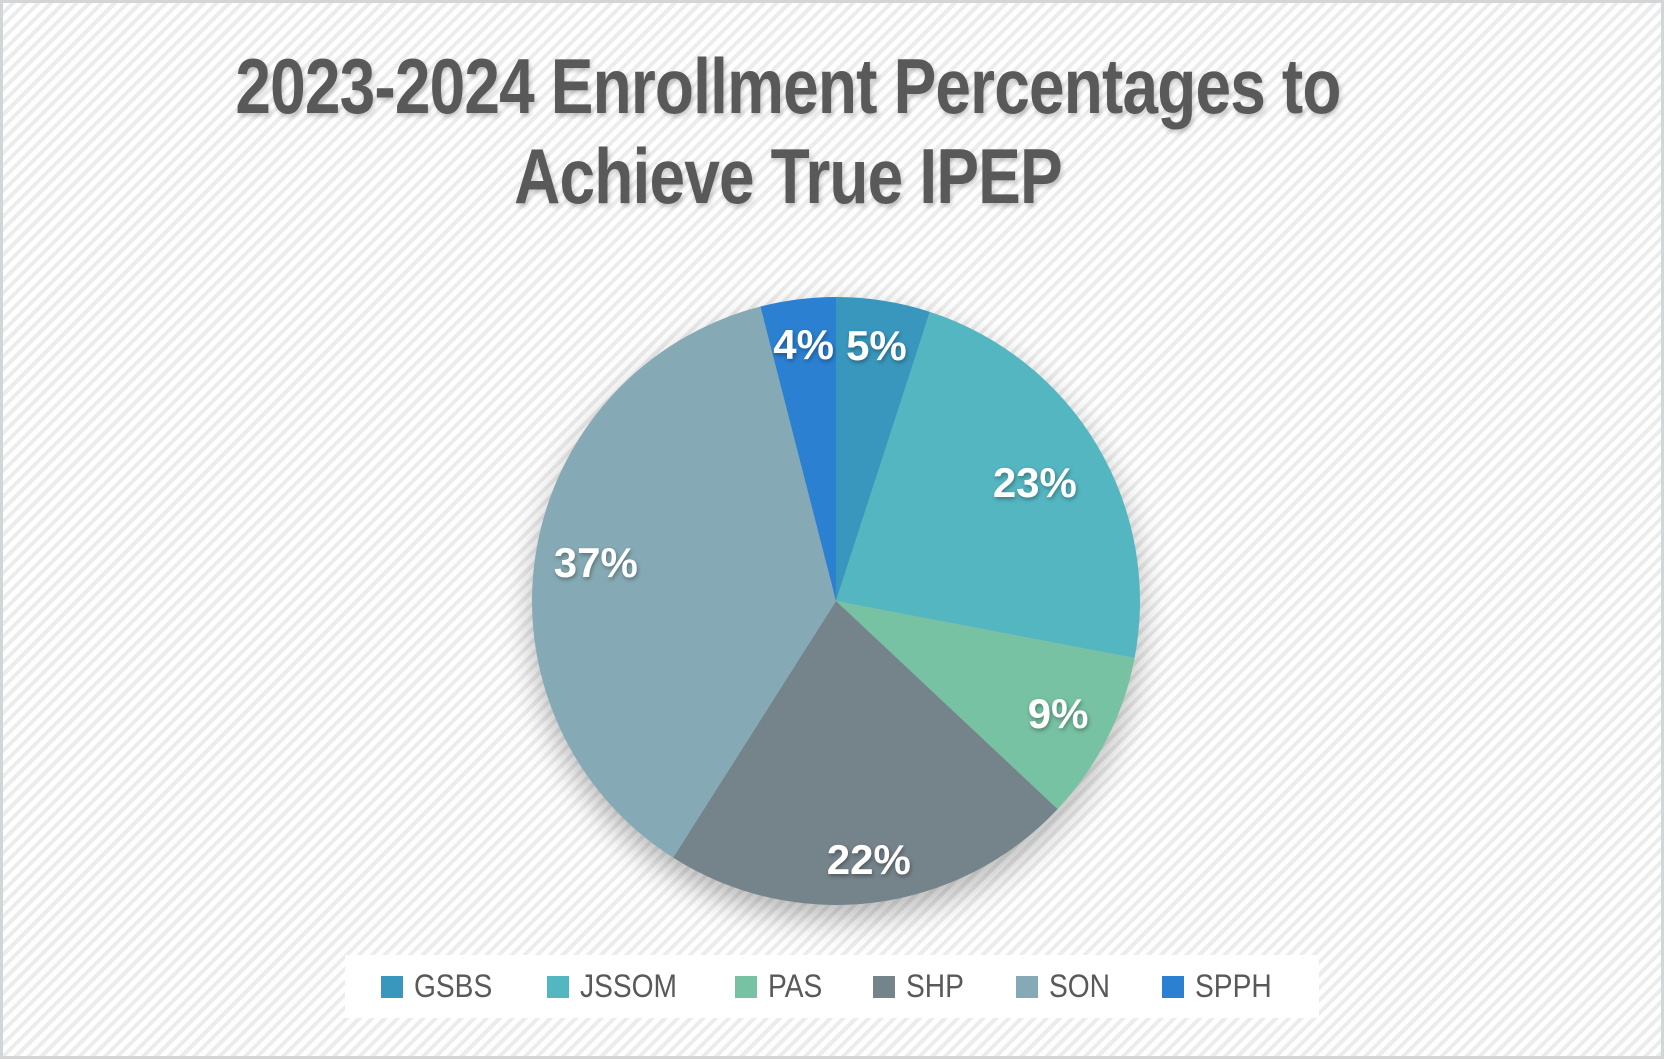 Image resolution: width=1664 pixels, height=1062 pixels. What do you see at coordinates (683, 582) in the screenshot?
I see `pie-slice-son` at bounding box center [683, 582].